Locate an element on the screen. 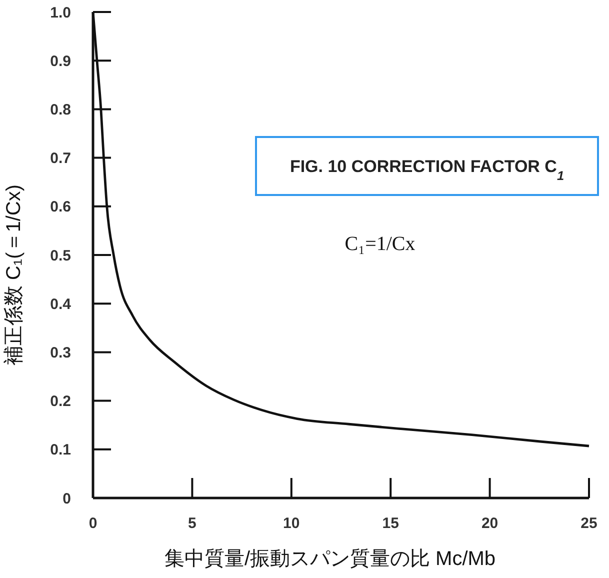 This screenshot has width=609, height=578. x-tick-label: 25 is located at coordinates (589, 523).